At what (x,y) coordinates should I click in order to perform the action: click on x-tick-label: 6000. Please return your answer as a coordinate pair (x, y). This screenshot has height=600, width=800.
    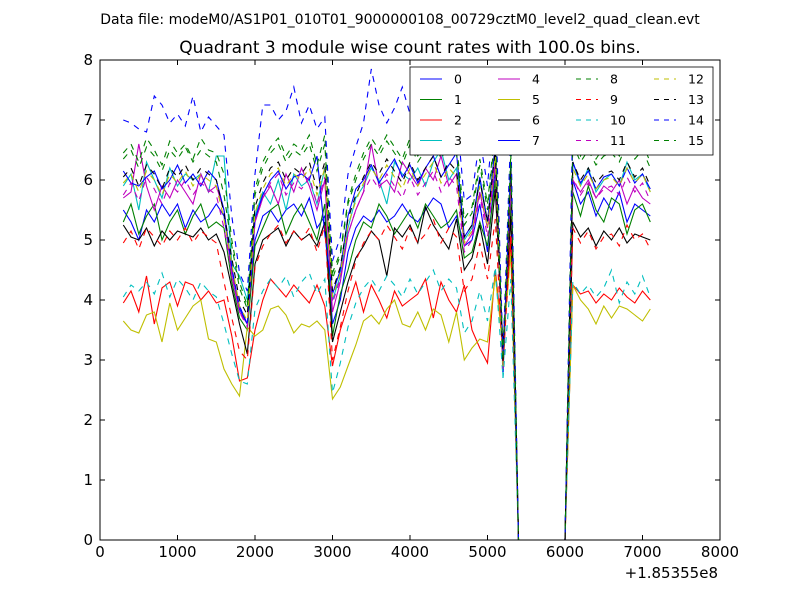
    Looking at the image, I should click on (565, 552).